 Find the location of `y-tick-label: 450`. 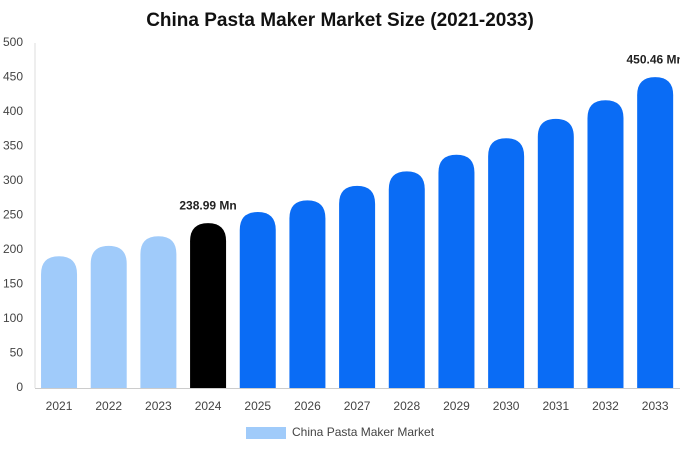

y-tick-label: 450 is located at coordinates (13, 77).